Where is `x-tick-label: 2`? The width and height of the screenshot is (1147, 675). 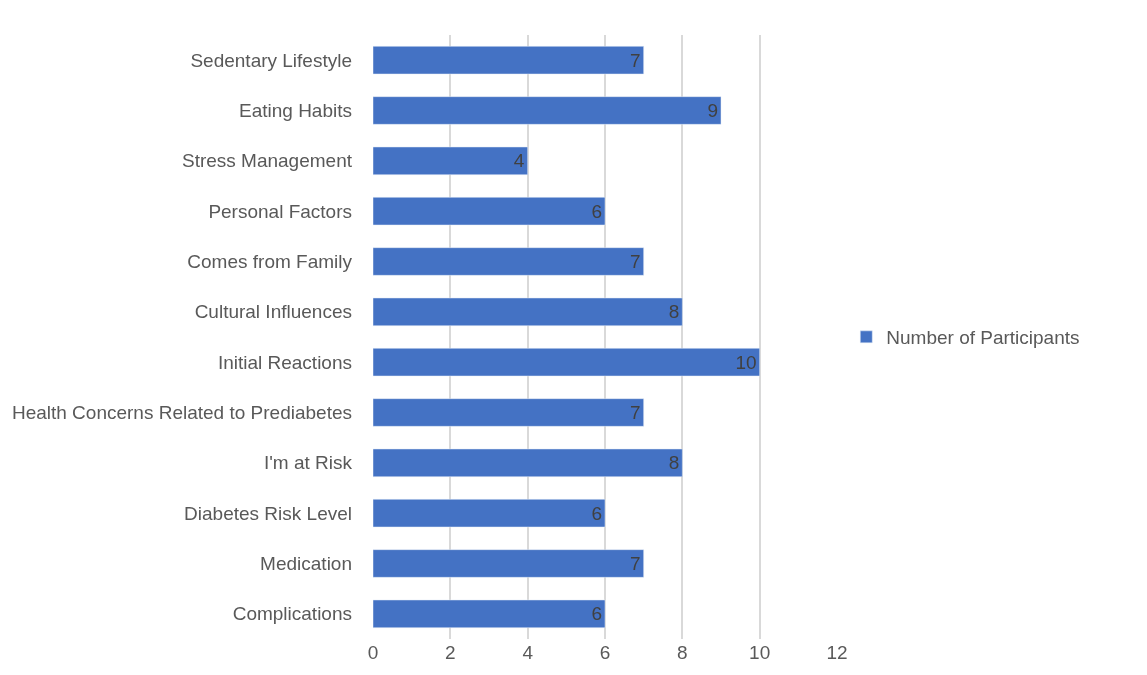 x-tick-label: 2 is located at coordinates (450, 652).